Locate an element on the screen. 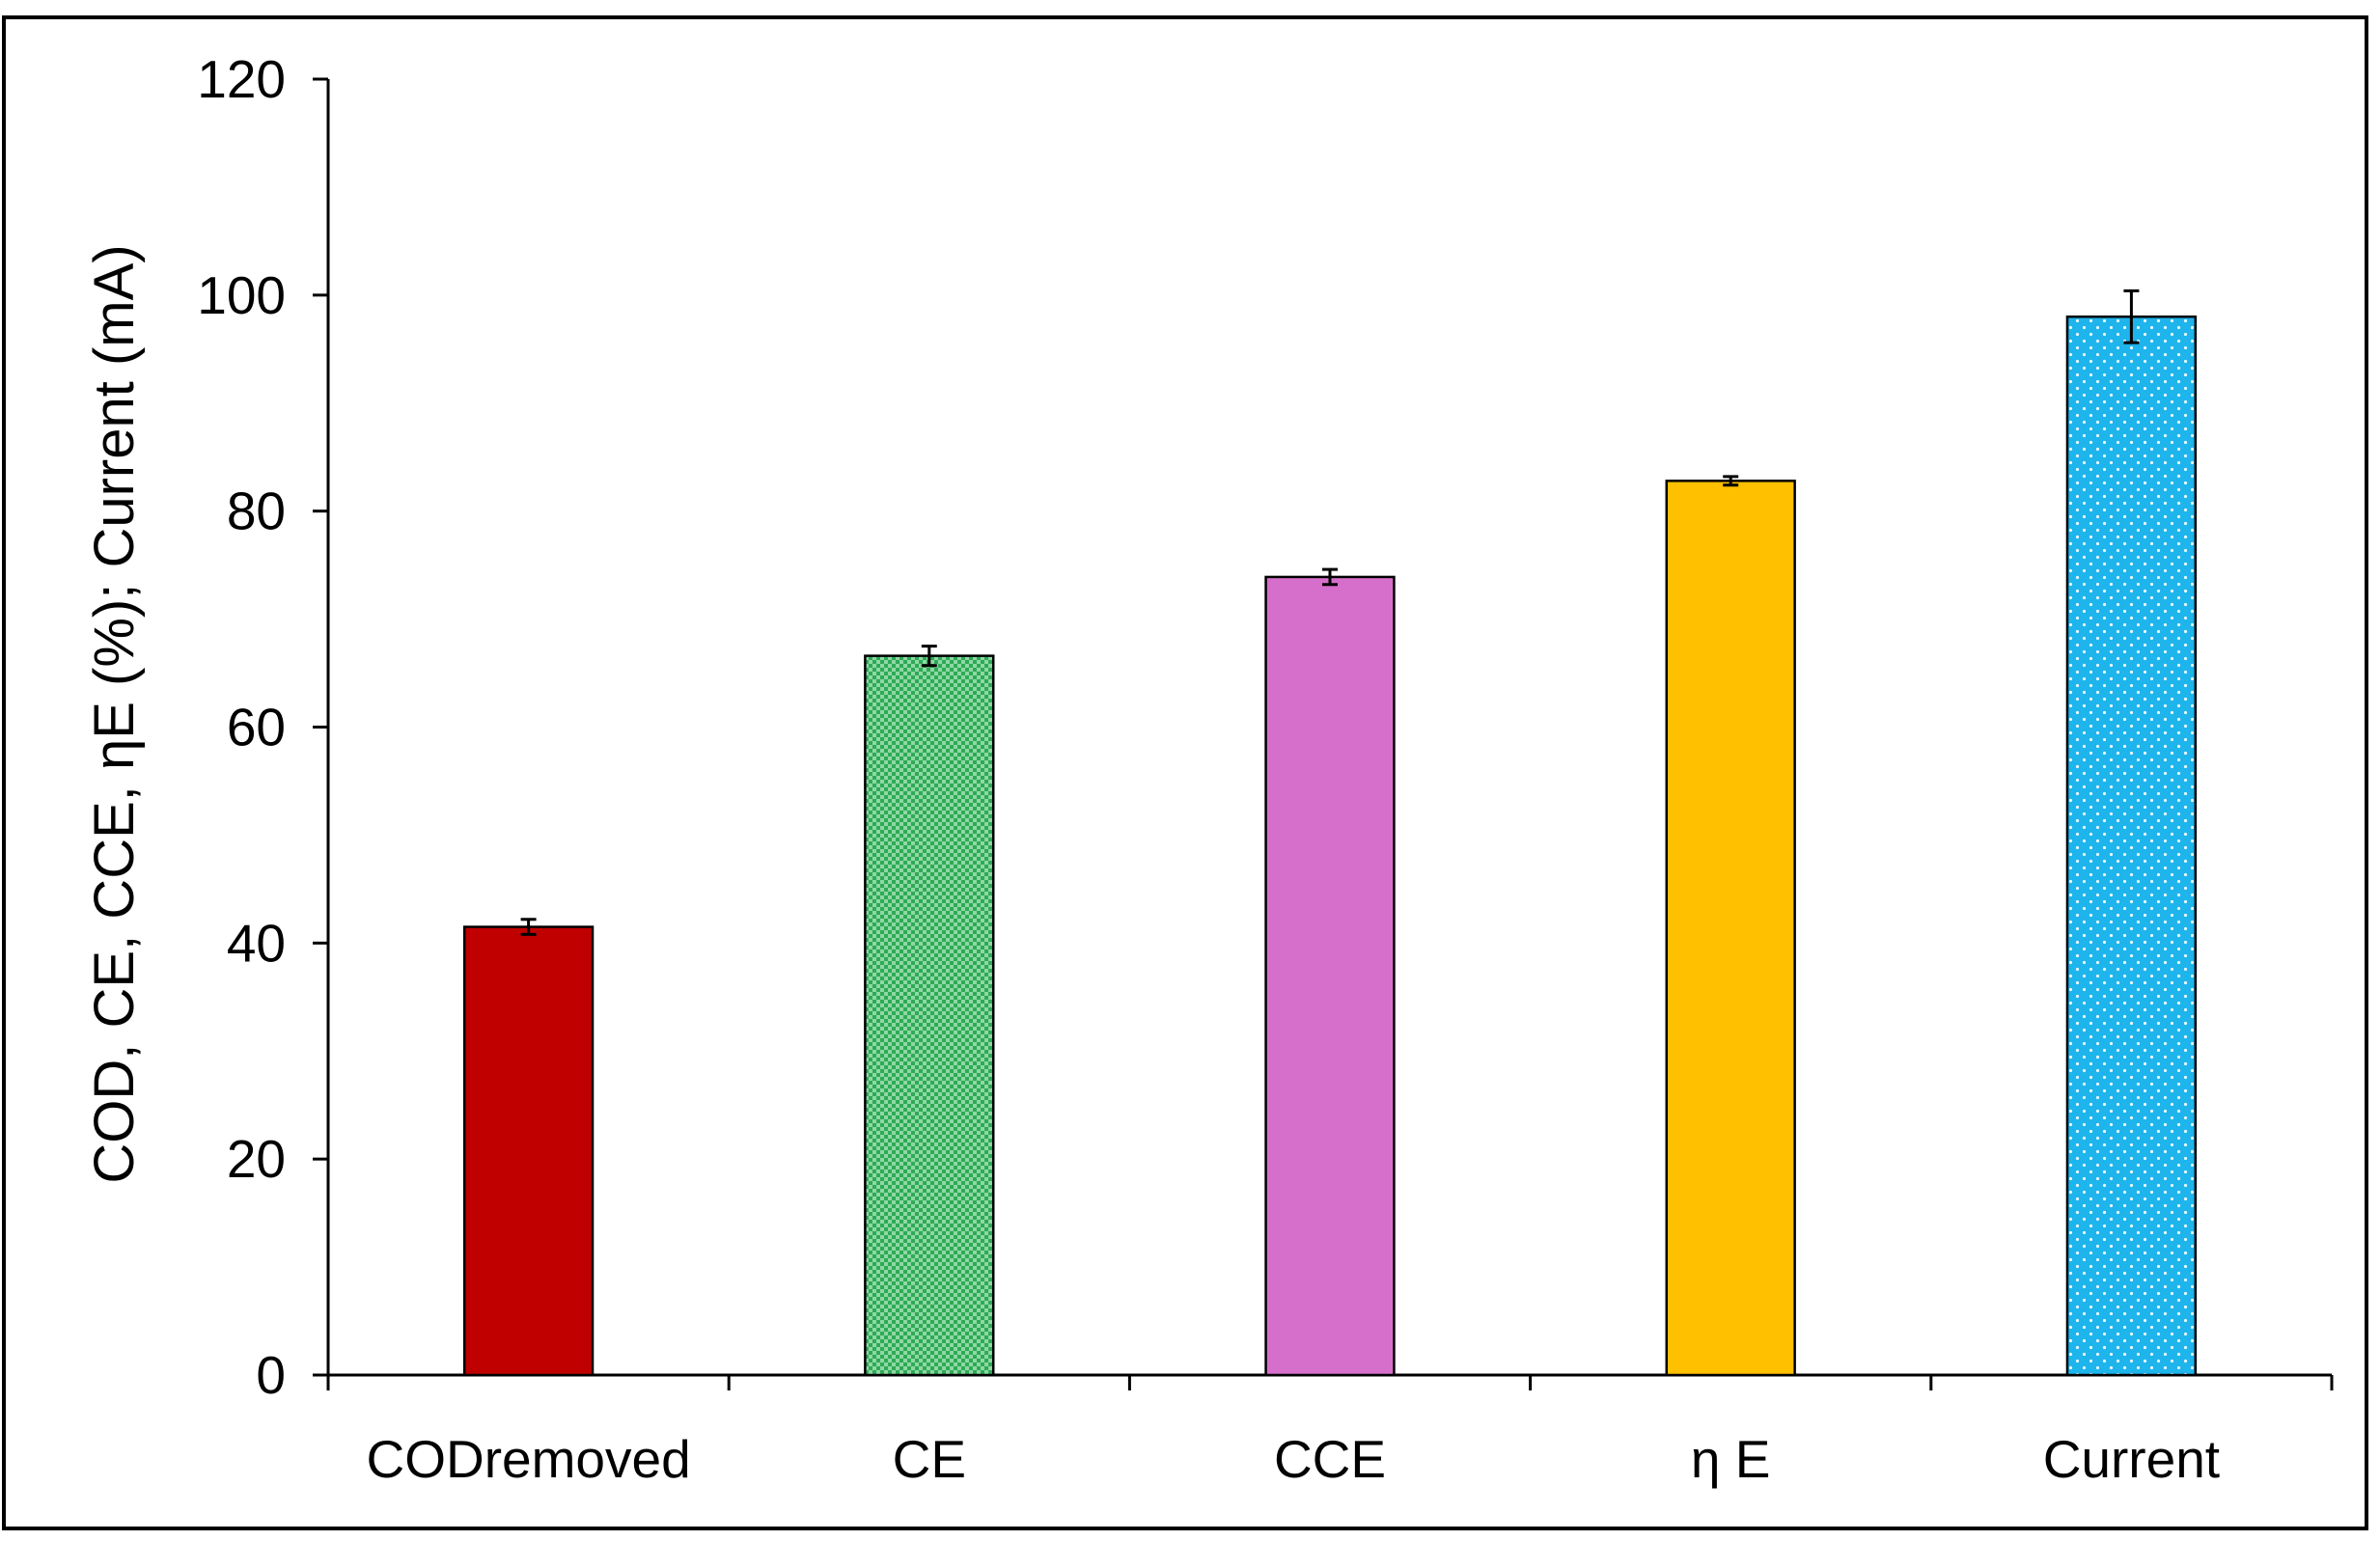 This screenshot has width=2380, height=1541. x-category-label: CODremoved is located at coordinates (528, 1459).